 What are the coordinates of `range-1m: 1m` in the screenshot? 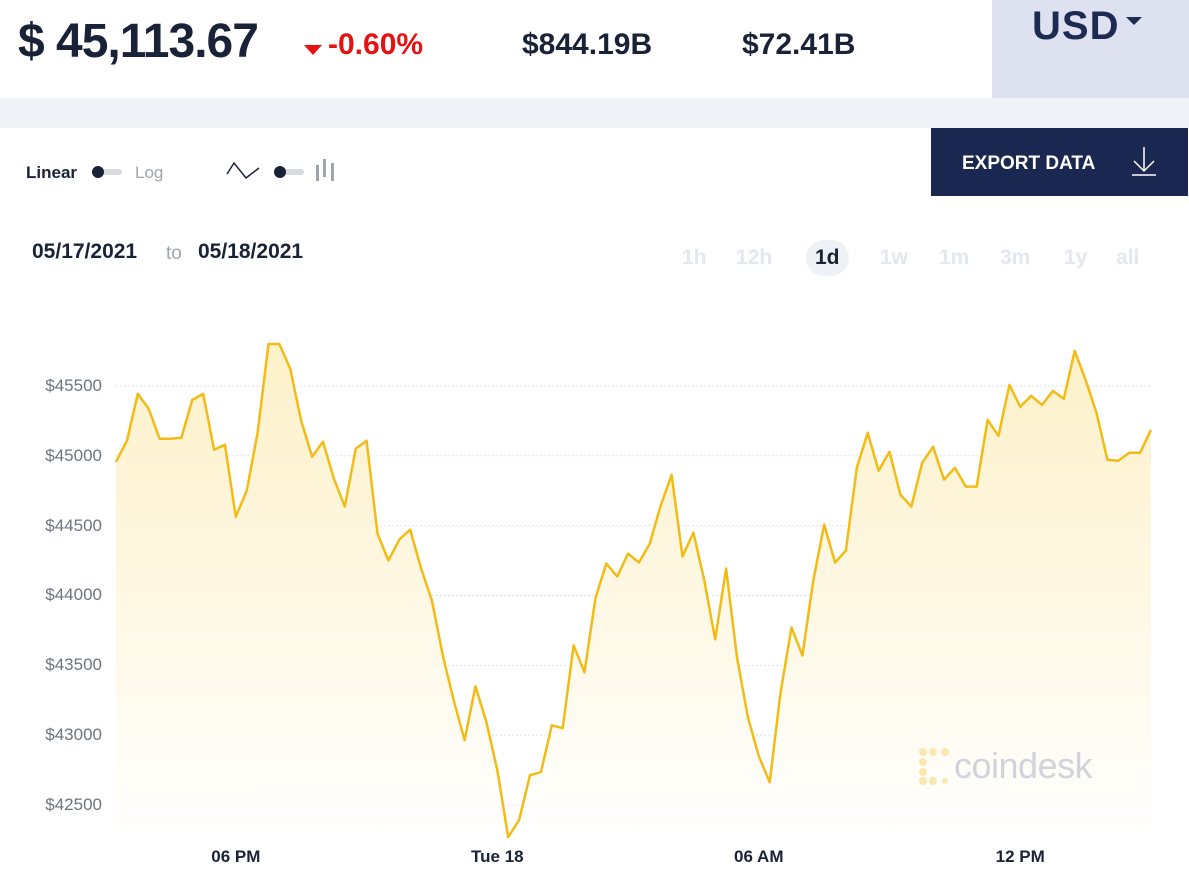 It's located at (954, 257).